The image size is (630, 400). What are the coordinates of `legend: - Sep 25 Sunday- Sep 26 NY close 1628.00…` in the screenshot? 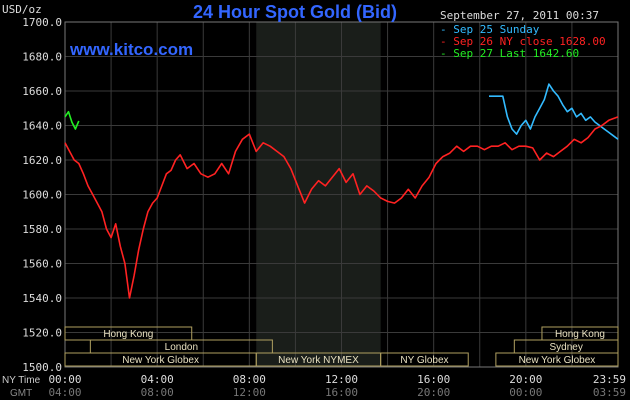 It's located at (523, 41).